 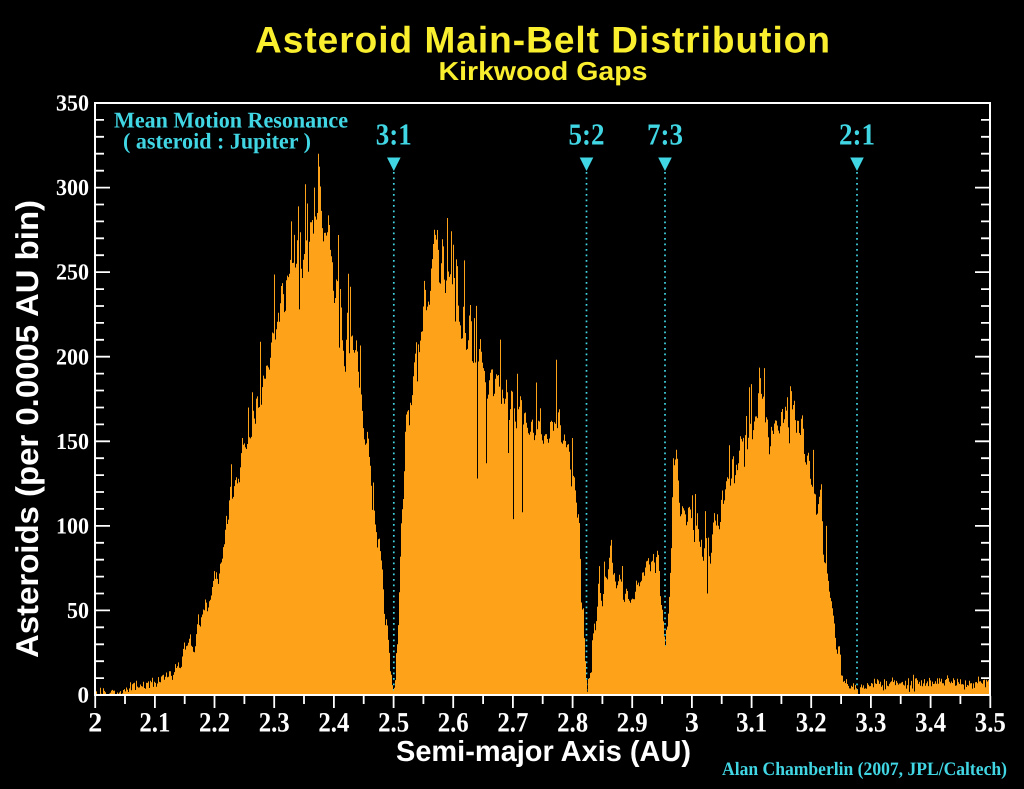 What do you see at coordinates (542, 40) in the screenshot?
I see `svg-text:Asteroid Main-Belt Distributio: Asteroid Main-Belt Distribution` at bounding box center [542, 40].